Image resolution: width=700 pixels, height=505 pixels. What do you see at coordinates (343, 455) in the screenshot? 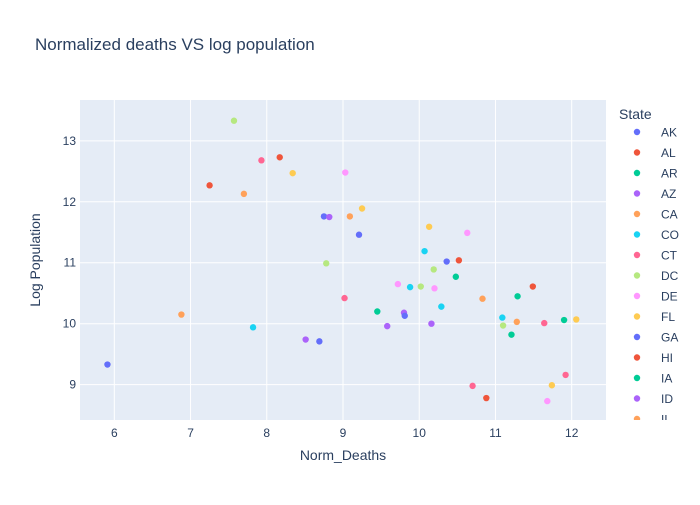
I see `x-axis-title: Norm_Deaths` at bounding box center [343, 455].